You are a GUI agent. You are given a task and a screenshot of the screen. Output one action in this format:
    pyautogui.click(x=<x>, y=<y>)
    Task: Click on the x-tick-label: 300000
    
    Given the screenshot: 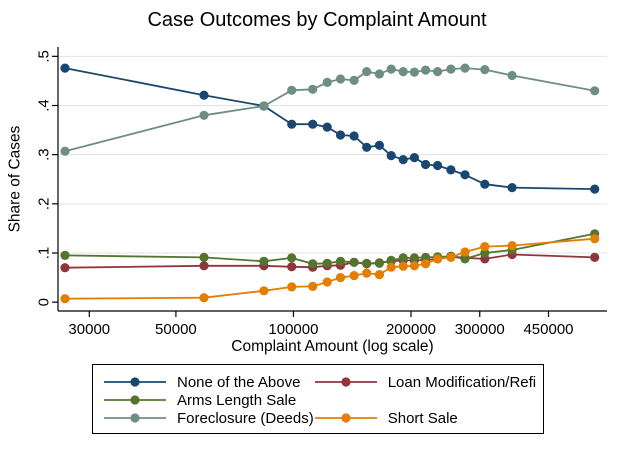 What is the action you would take?
    pyautogui.click(x=480, y=329)
    